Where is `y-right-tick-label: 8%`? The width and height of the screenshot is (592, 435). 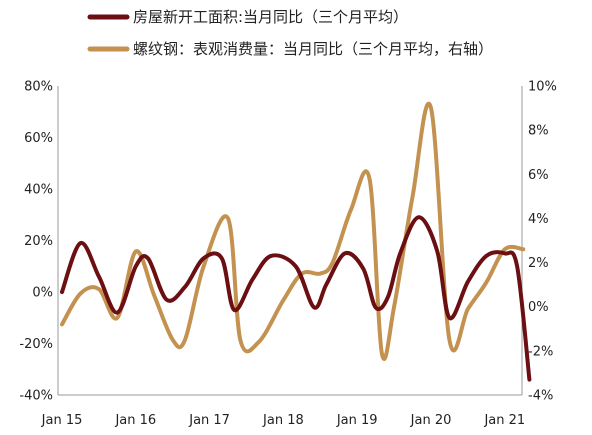 y-right-tick-label: 8% is located at coordinates (538, 131).